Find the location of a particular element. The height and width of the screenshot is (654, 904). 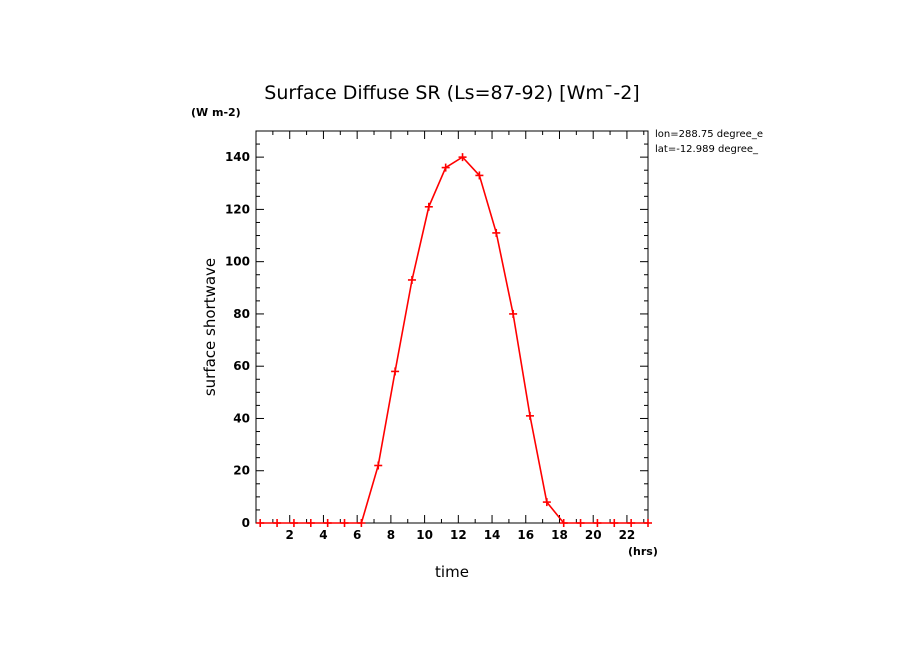

y-tick-label: 0 is located at coordinates (246, 523).